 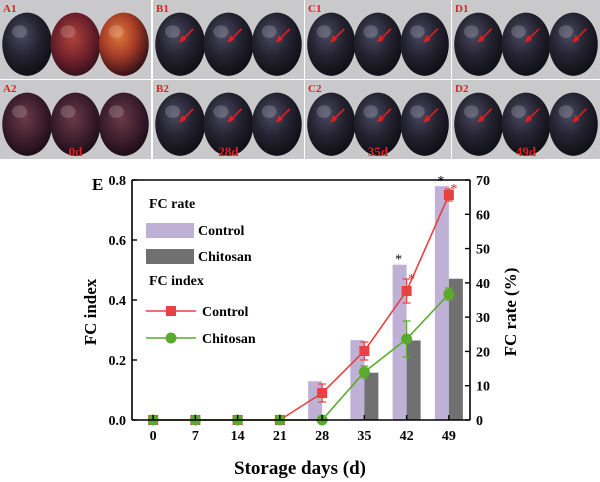 I want to click on x-tick-label: 42, so click(x=407, y=436).